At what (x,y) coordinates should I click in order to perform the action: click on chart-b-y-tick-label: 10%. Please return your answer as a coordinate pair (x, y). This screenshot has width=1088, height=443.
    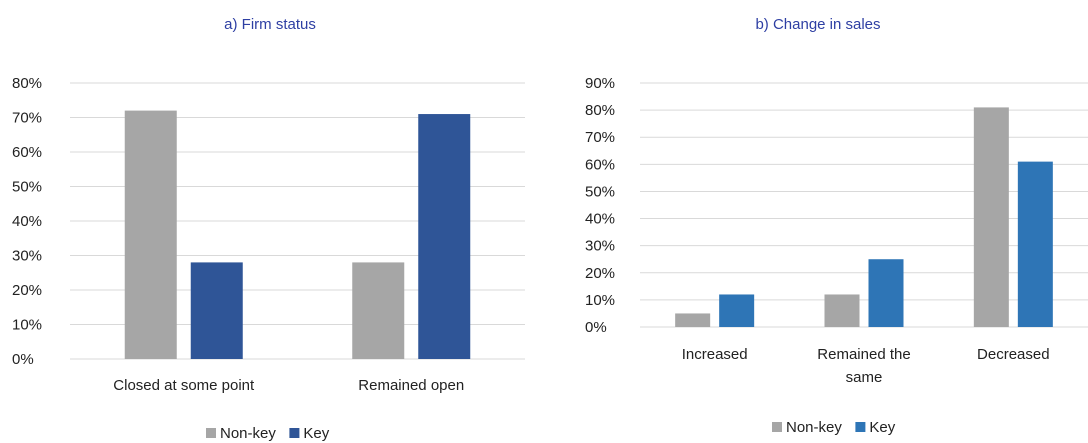
    Looking at the image, I should click on (600, 300).